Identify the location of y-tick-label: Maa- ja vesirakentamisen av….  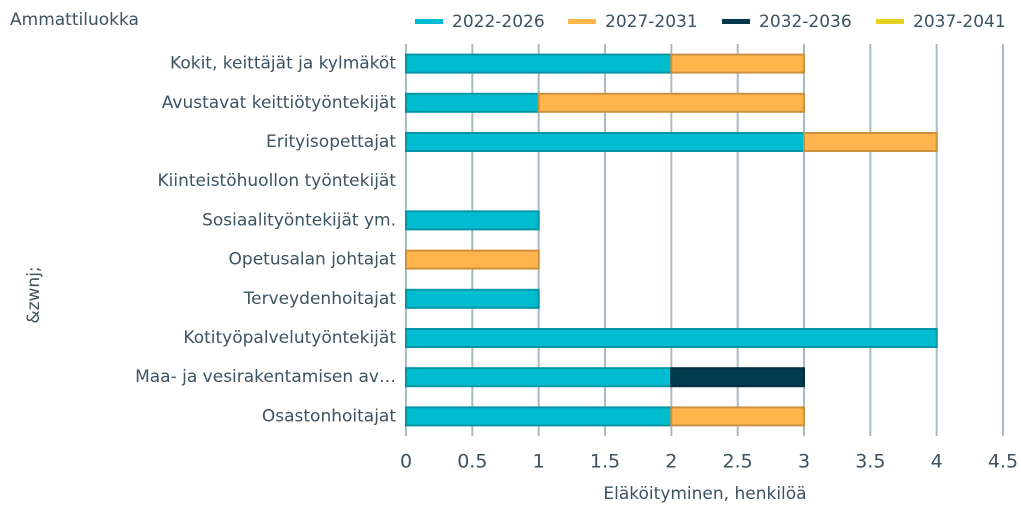
(265, 377).